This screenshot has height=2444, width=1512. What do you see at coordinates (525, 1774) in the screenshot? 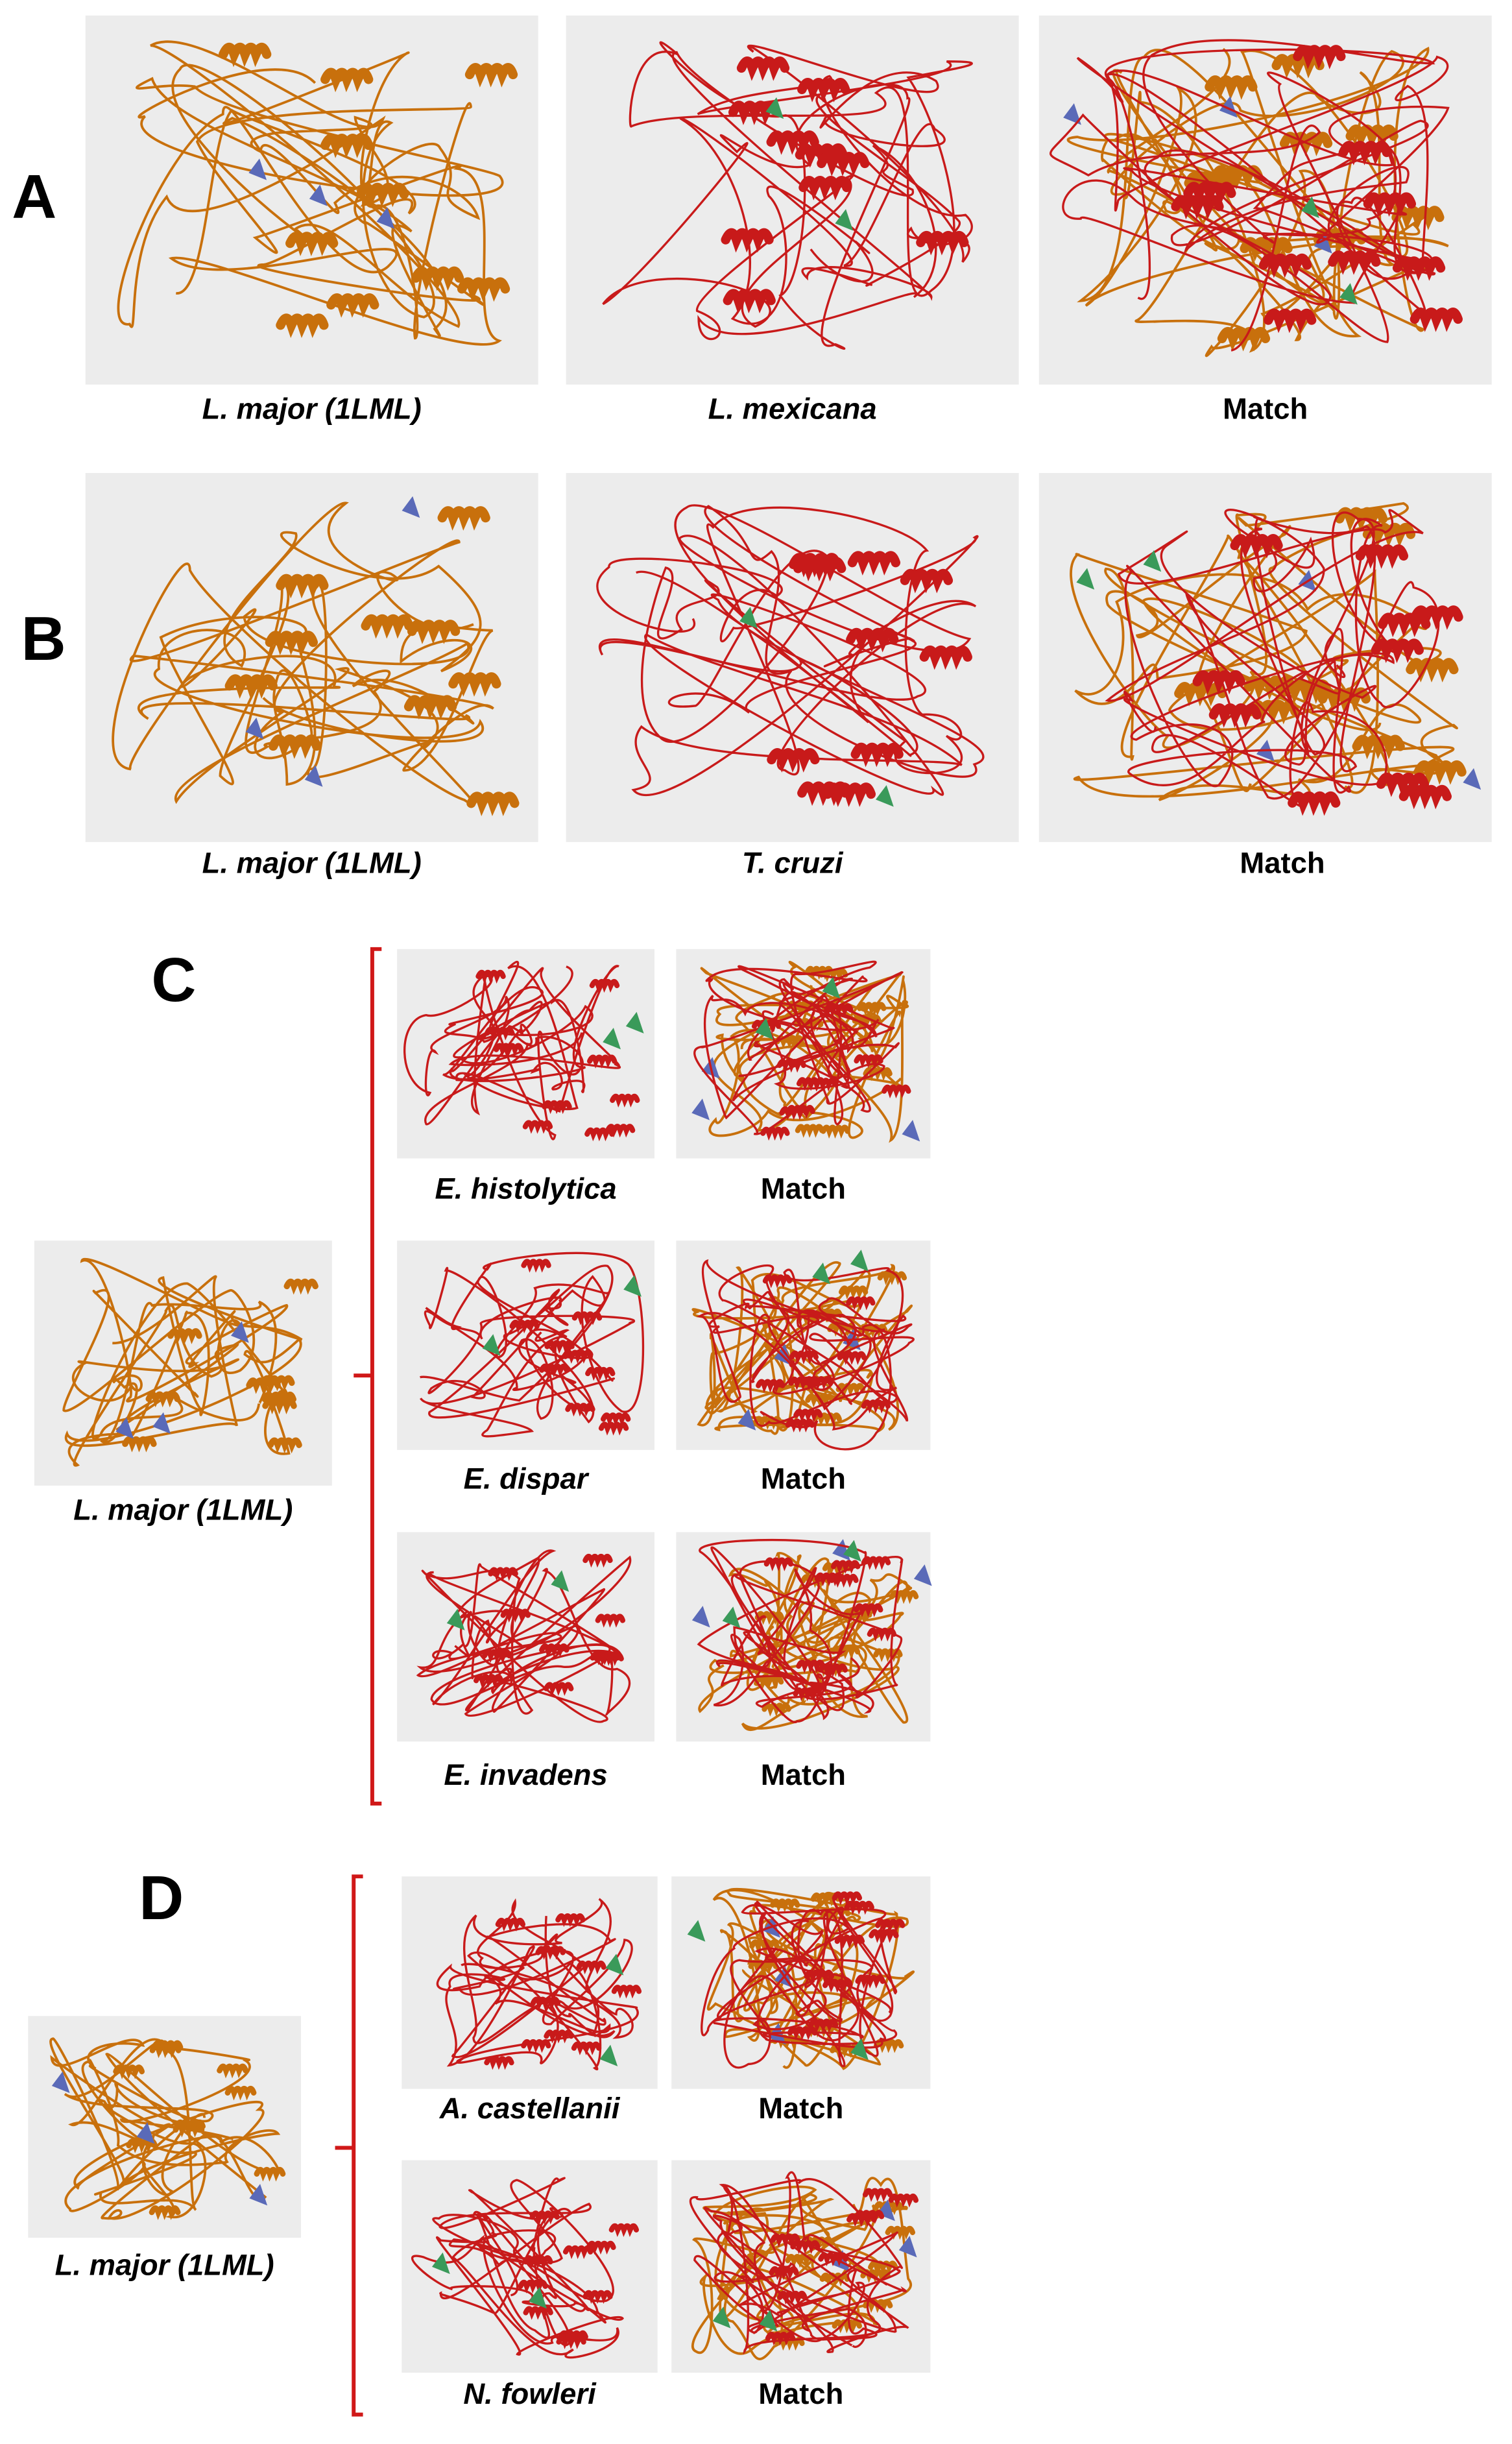
I see `caption: E. invadens` at bounding box center [525, 1774].